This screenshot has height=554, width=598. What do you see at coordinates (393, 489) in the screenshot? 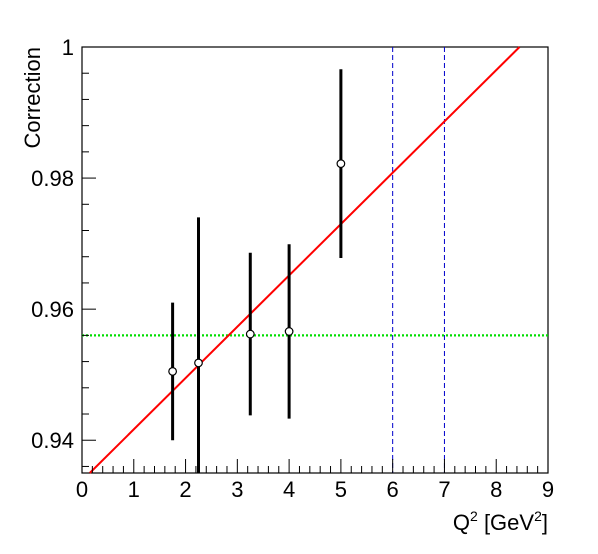
I see `x-tick-label: 6` at bounding box center [393, 489].